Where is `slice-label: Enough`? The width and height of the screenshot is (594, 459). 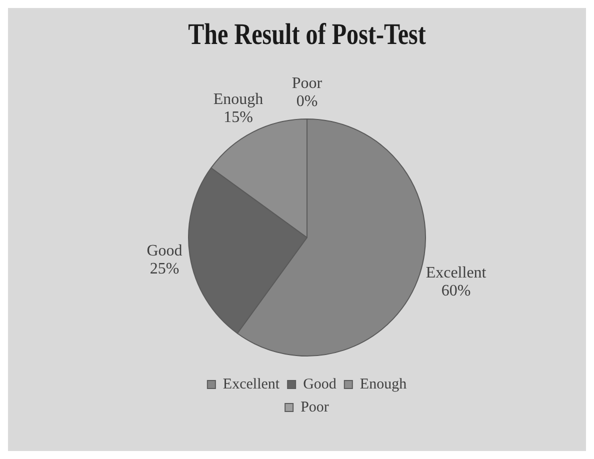
slice-label: Enough is located at coordinates (238, 99).